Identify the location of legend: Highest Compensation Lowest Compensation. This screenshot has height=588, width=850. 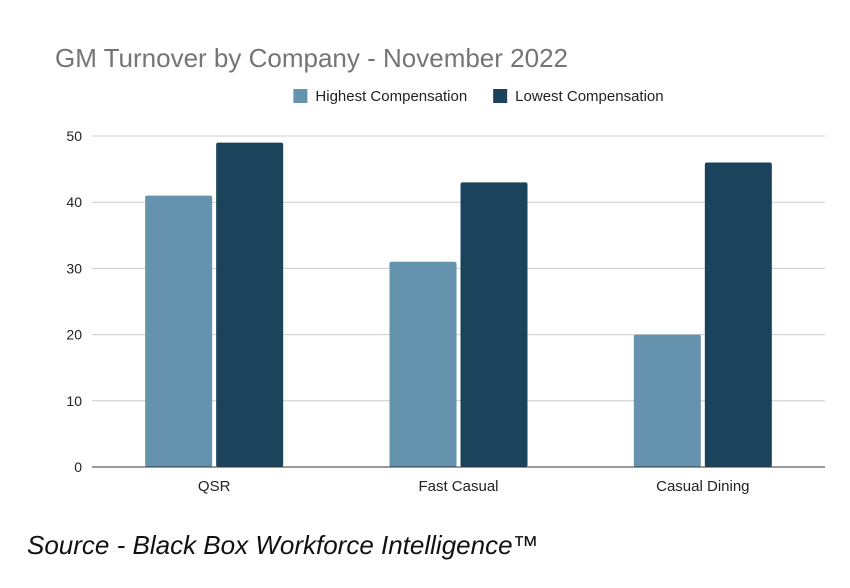
(478, 96).